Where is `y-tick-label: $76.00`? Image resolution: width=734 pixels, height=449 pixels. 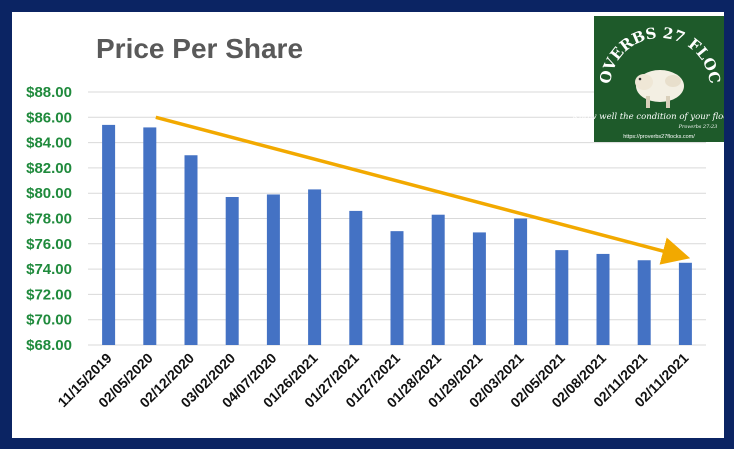 y-tick-label: $76.00 is located at coordinates (49, 244).